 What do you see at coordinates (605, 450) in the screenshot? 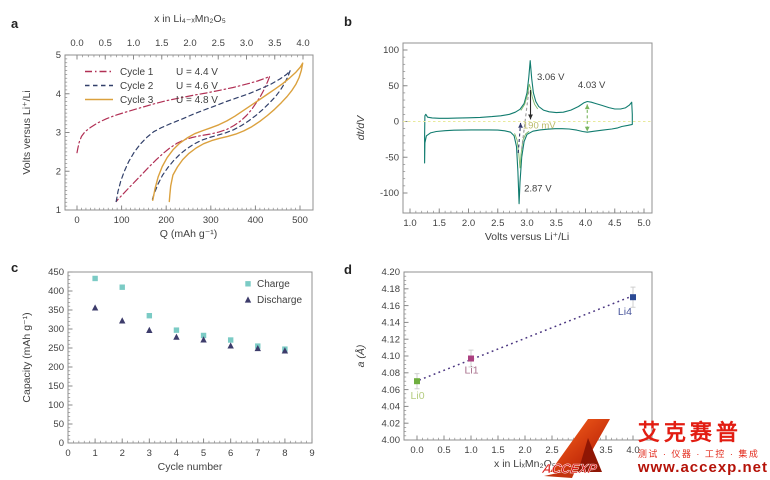
I see `x-tick-label: 3.5` at bounding box center [605, 450].